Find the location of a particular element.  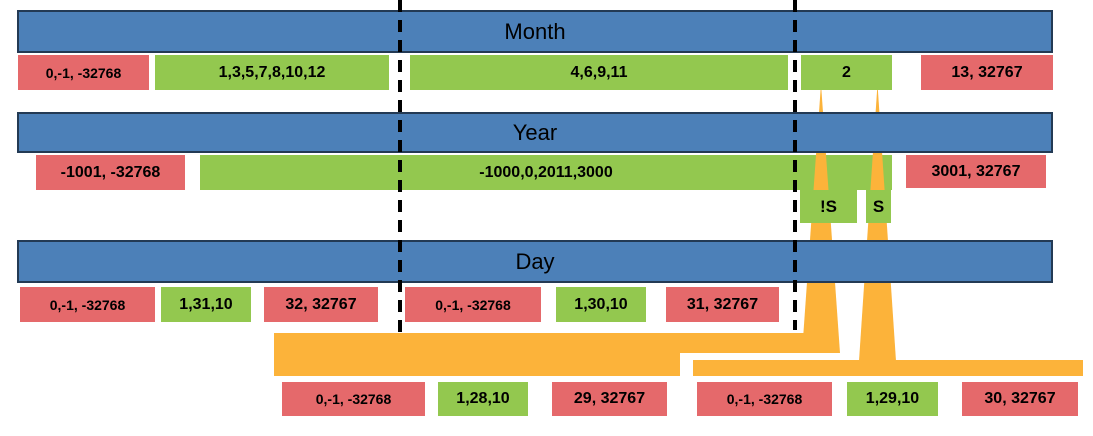

year-partition-invalid-low: -1001, -32768 is located at coordinates (110, 172).